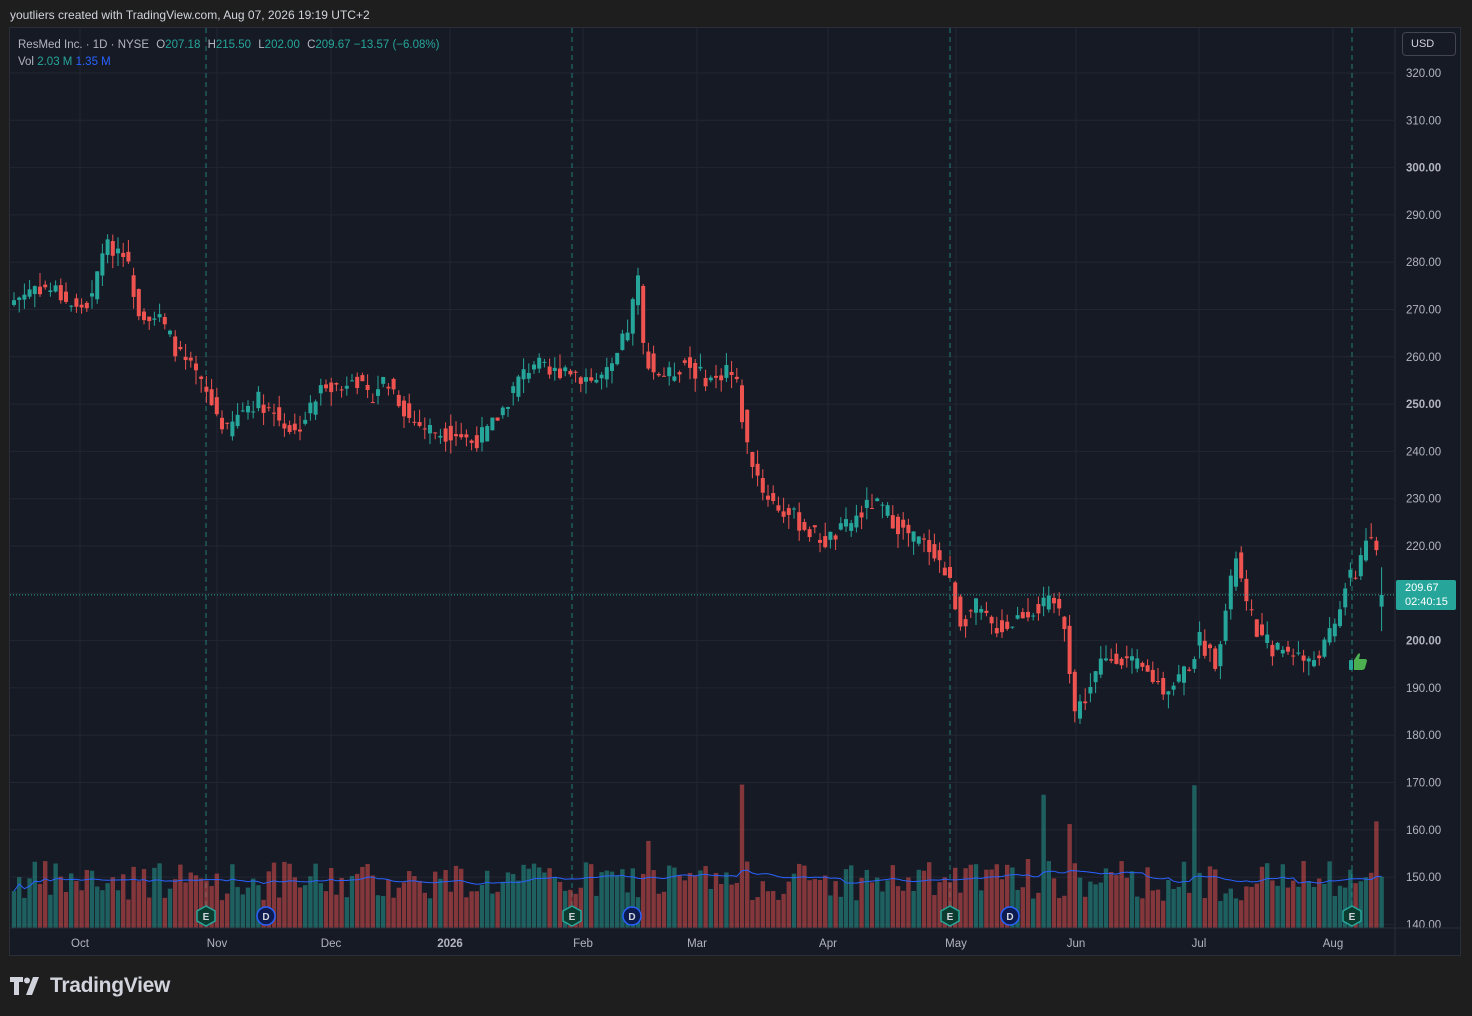 The height and width of the screenshot is (1016, 1472). Describe the element at coordinates (90, 986) in the screenshot. I see `tradingview-brand: TradingView` at that location.